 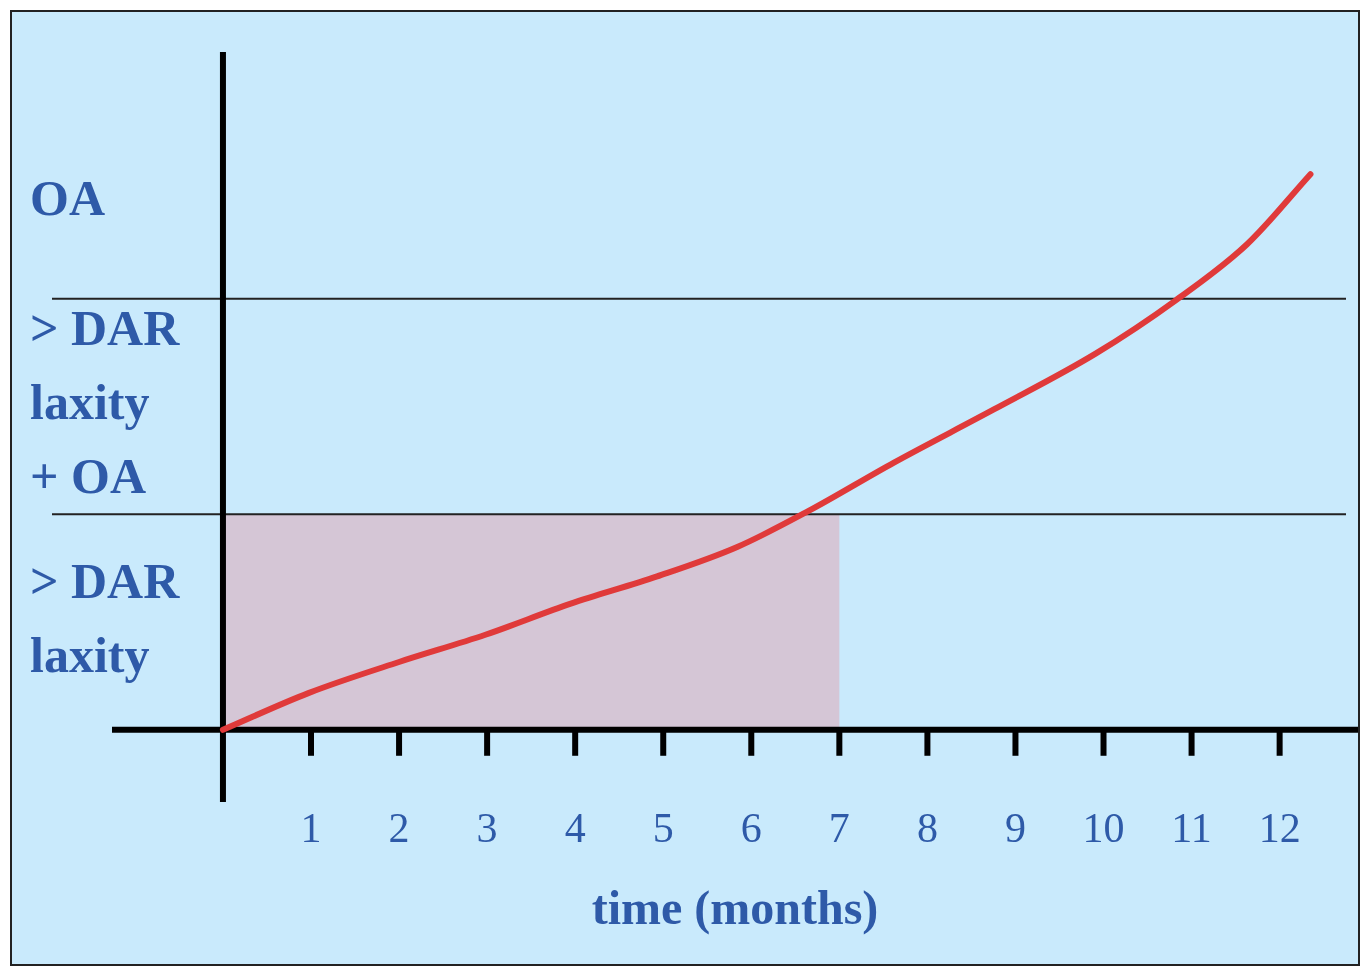 I want to click on x-axis-title: time (months), so click(x=735, y=907).